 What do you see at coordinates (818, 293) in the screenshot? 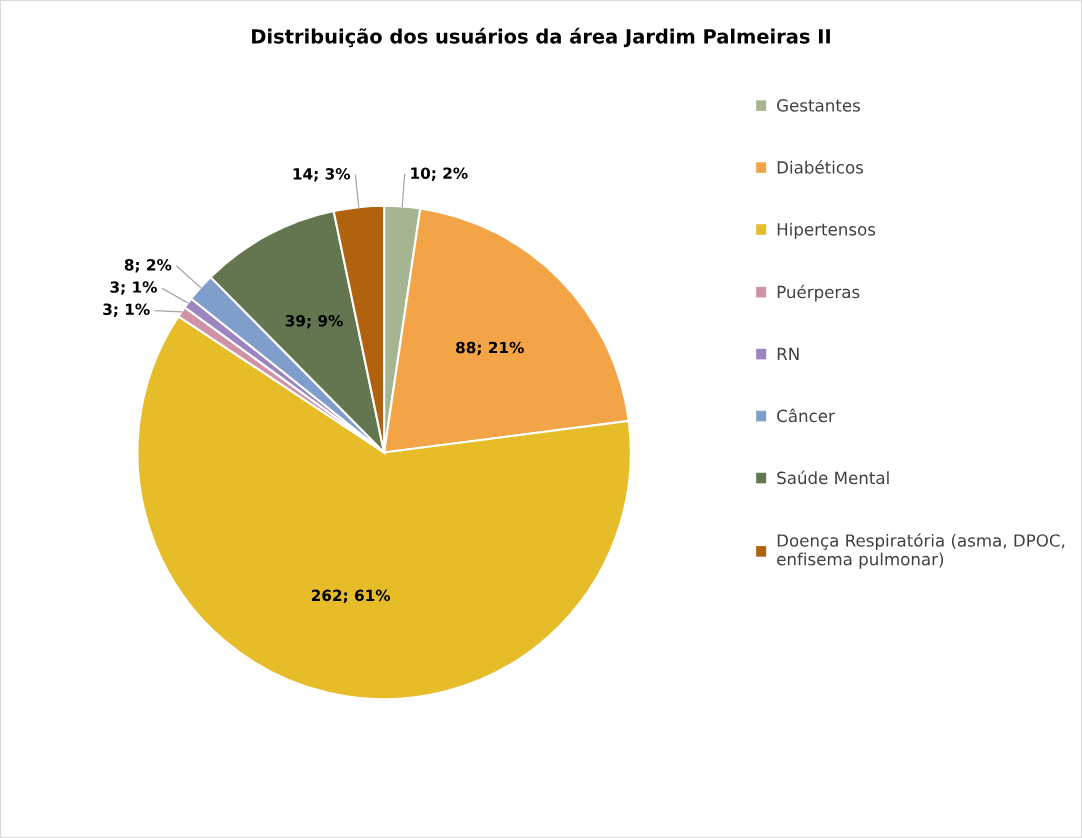
I see `legend-label: Puérperas` at bounding box center [818, 293].